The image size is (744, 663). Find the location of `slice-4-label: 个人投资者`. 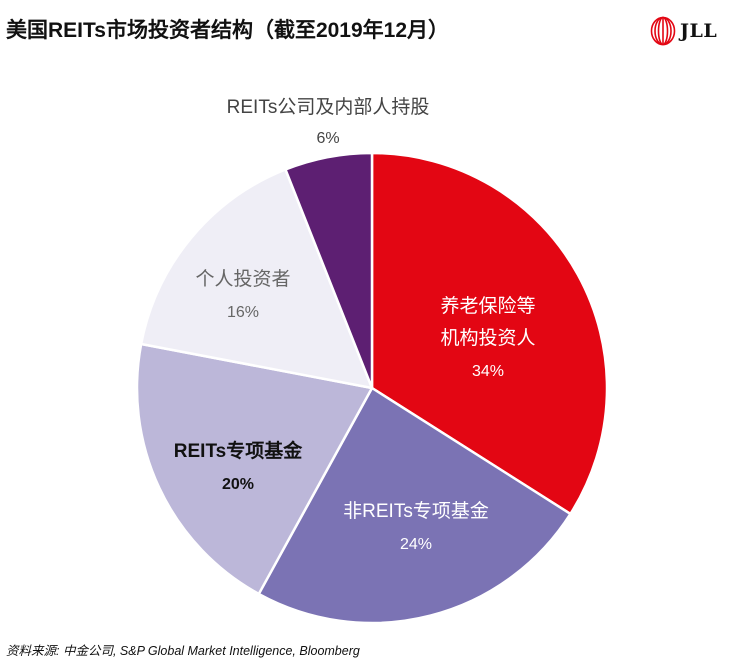

slice-4-label: 个人投资者 is located at coordinates (242, 279).